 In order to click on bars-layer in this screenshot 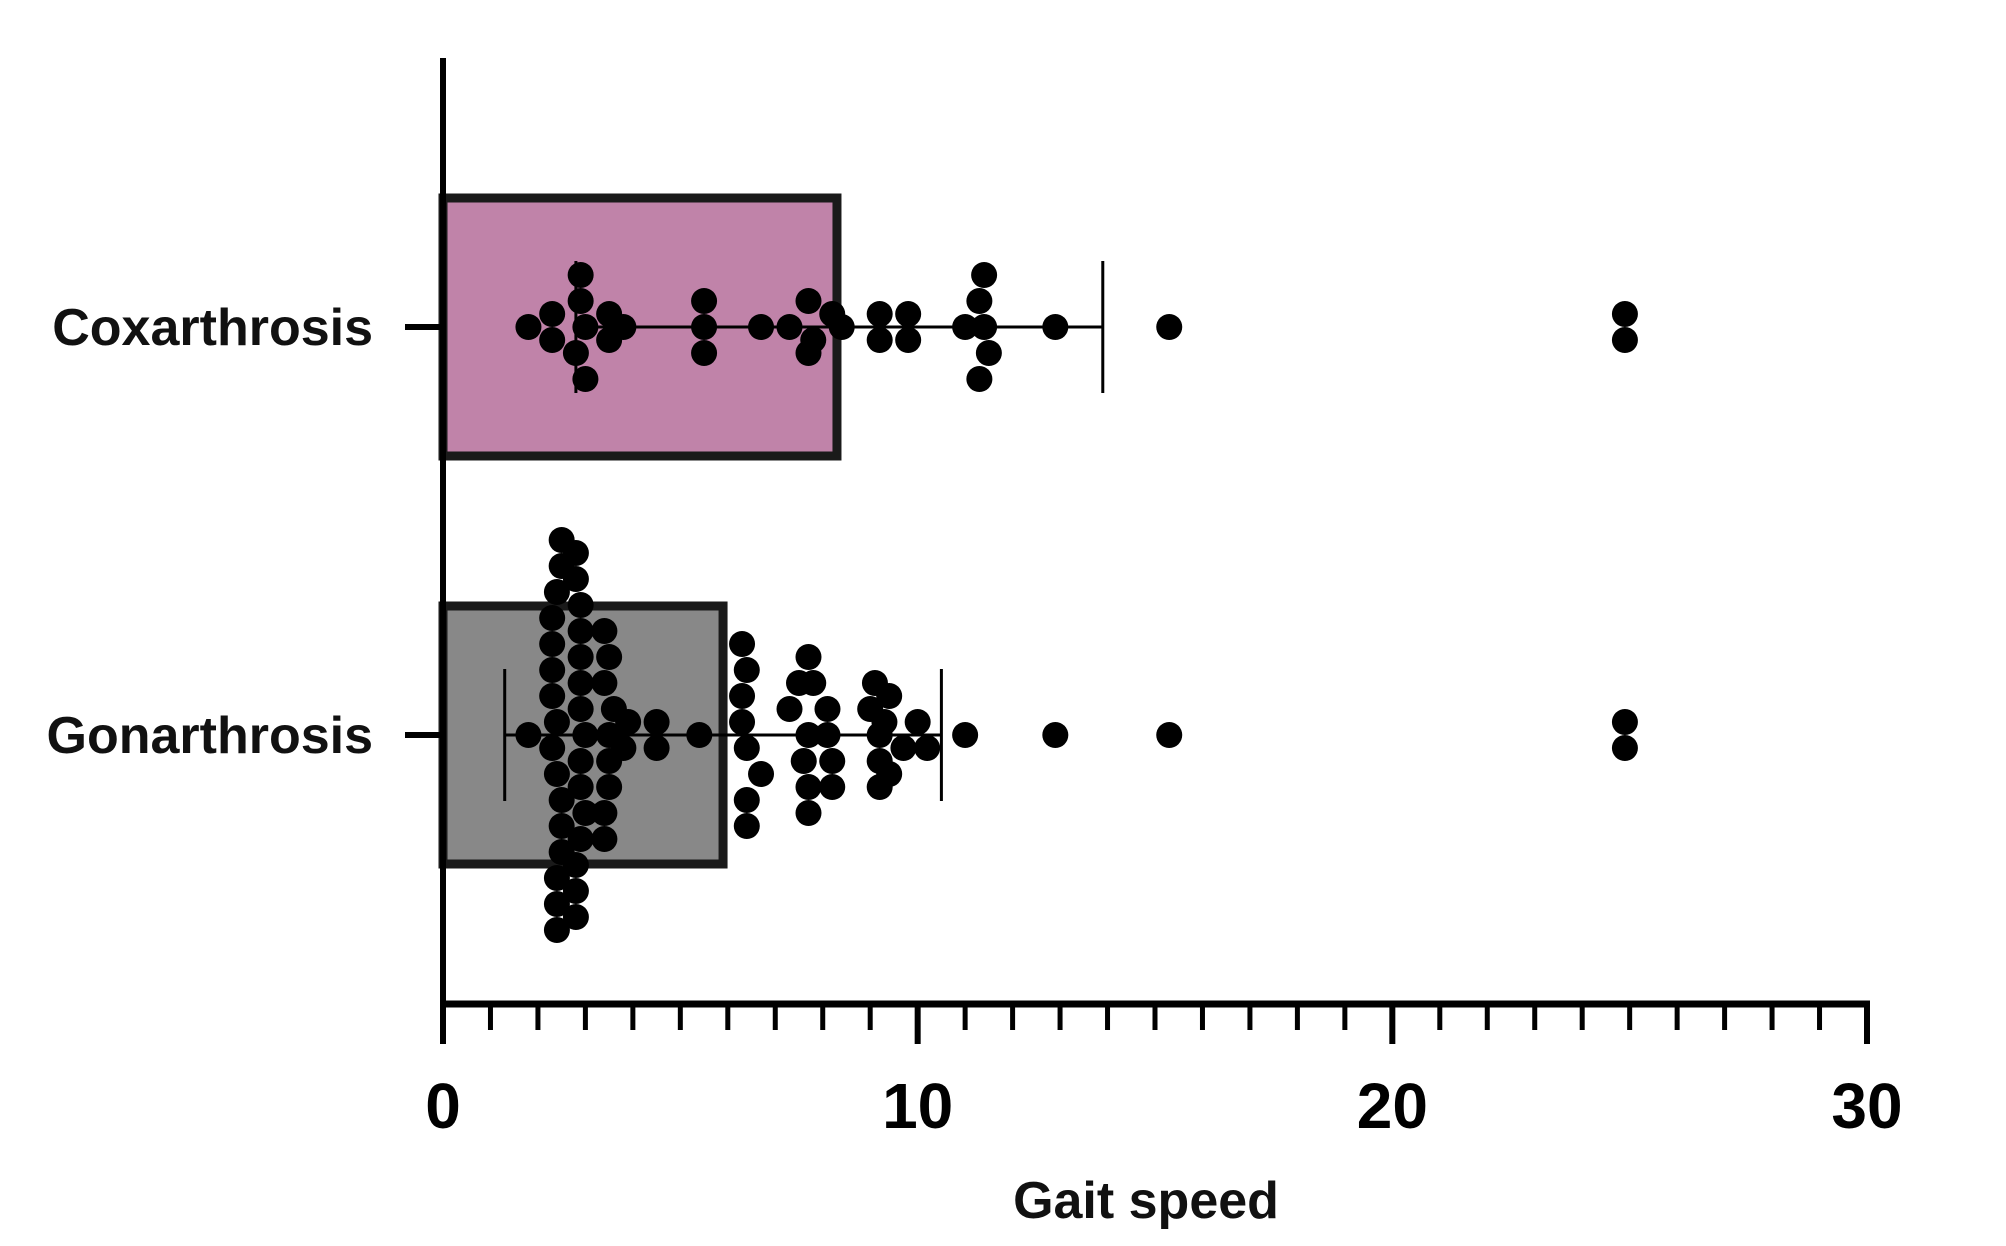, I will do `click(640, 531)`.